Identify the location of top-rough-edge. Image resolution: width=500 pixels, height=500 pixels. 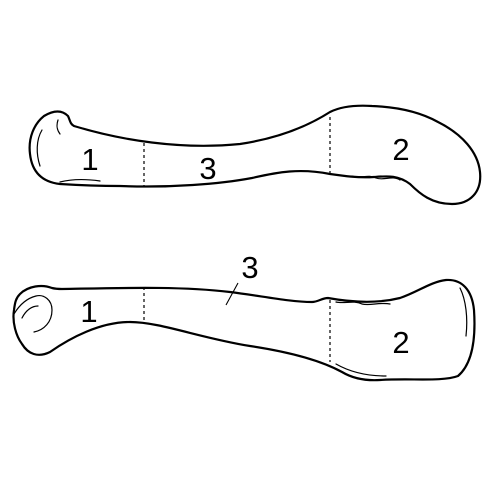
(376, 178).